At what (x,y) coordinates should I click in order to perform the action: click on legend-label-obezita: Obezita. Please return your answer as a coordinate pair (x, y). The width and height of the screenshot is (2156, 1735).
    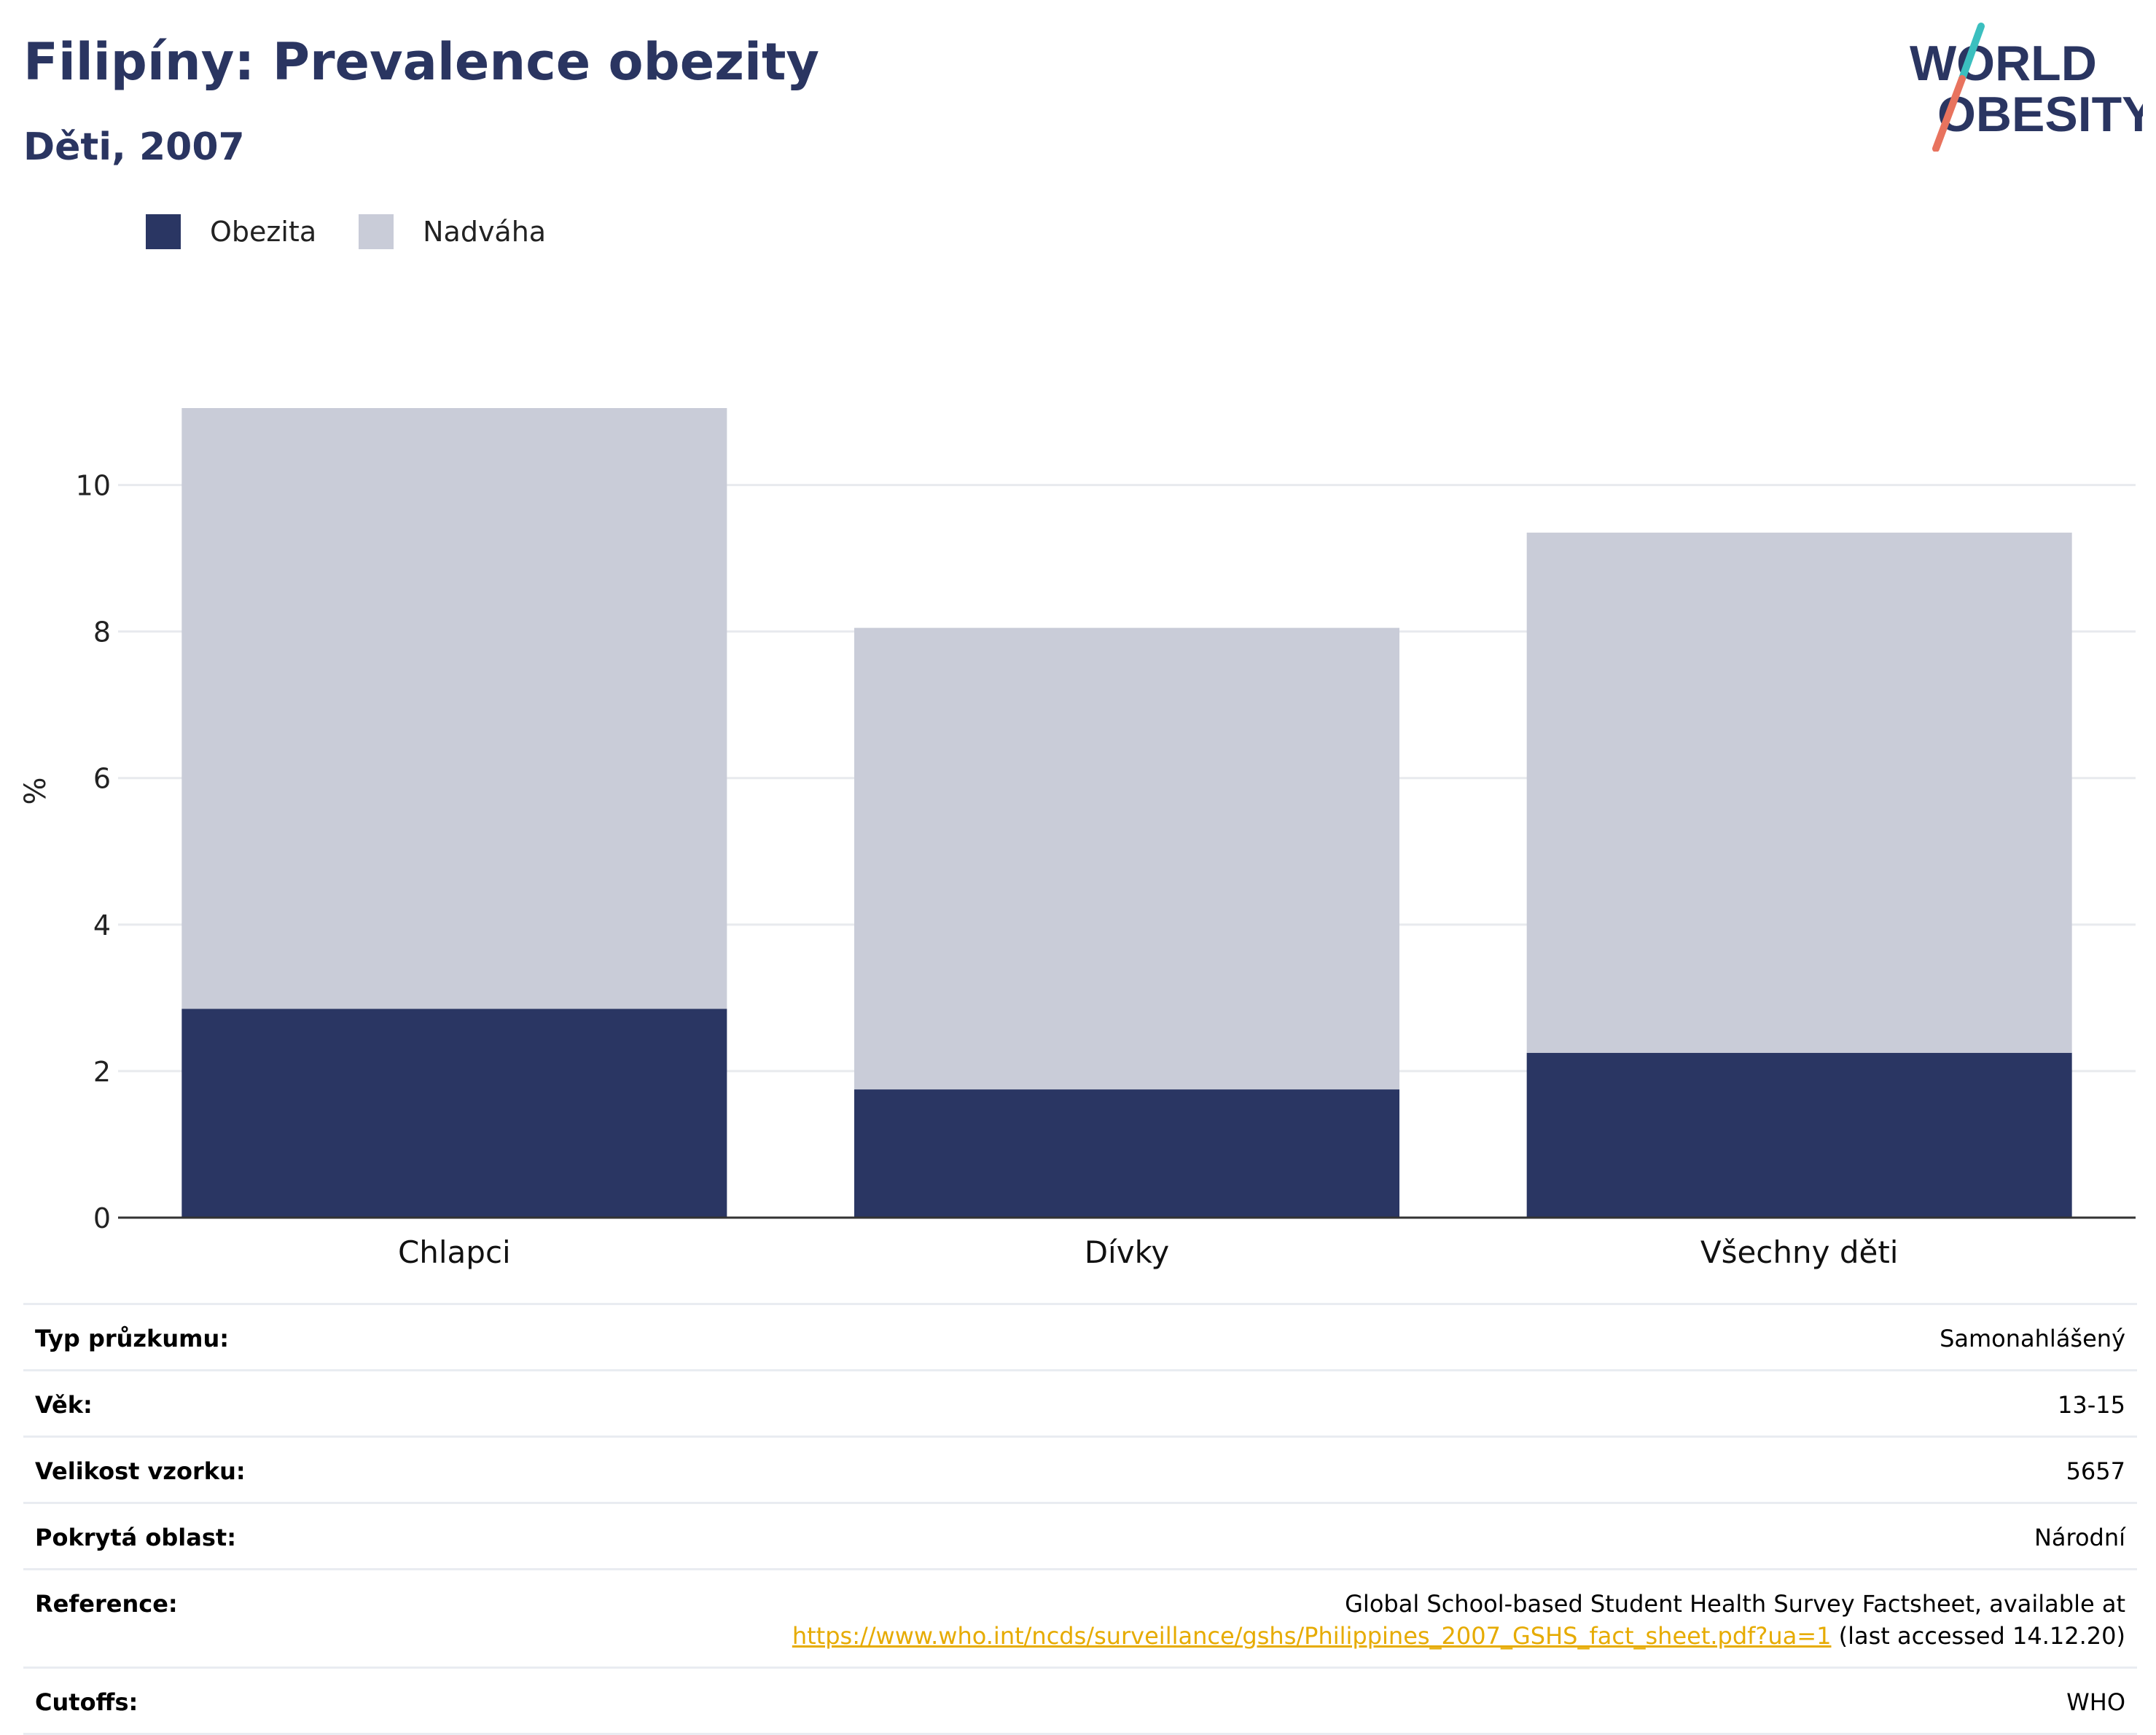
    Looking at the image, I should click on (263, 232).